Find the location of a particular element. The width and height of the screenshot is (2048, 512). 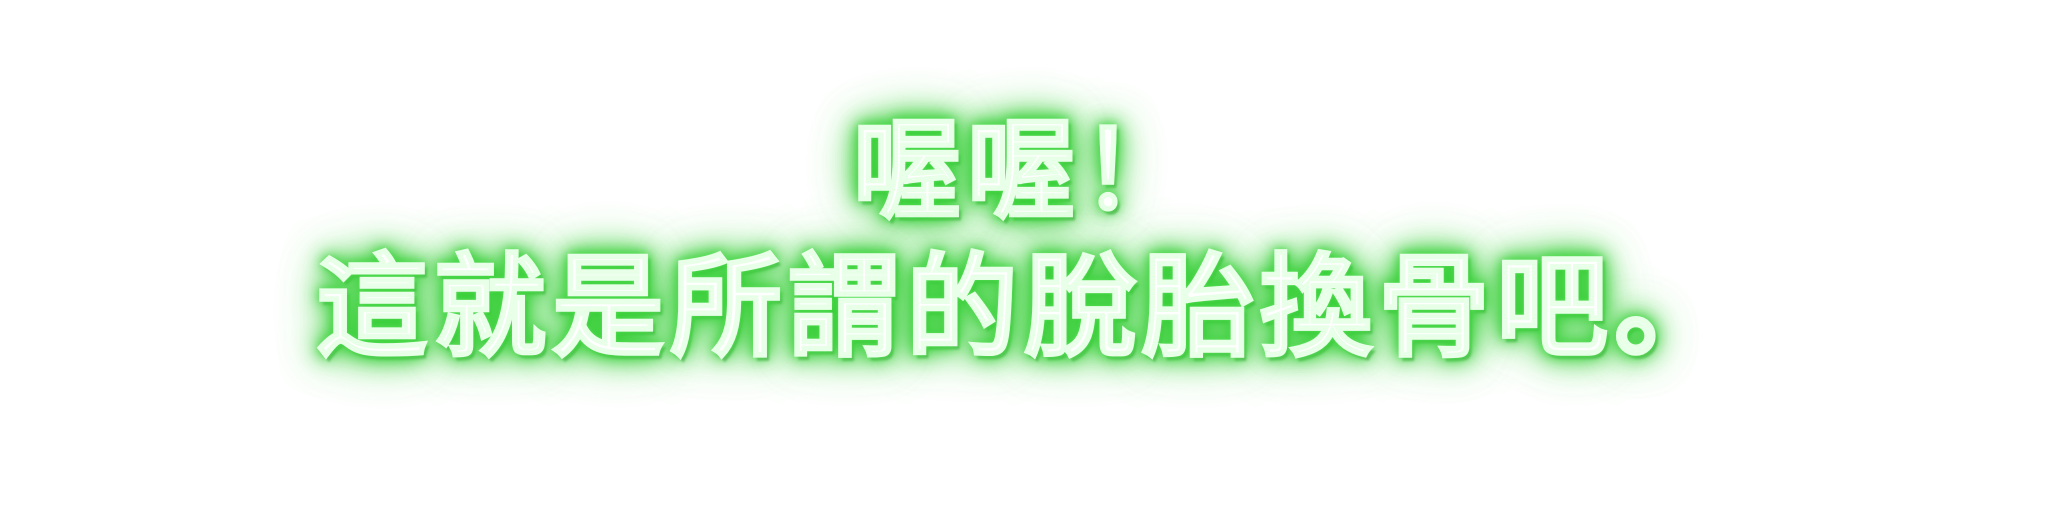

caption-line-1: 喔喔！ is located at coordinates (1023, 171).